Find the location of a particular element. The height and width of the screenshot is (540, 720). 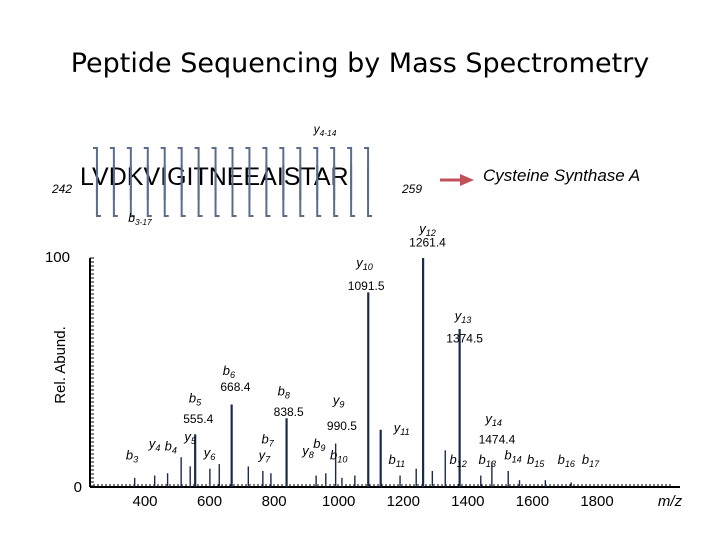

ion-label: b3 is located at coordinates (132, 456).